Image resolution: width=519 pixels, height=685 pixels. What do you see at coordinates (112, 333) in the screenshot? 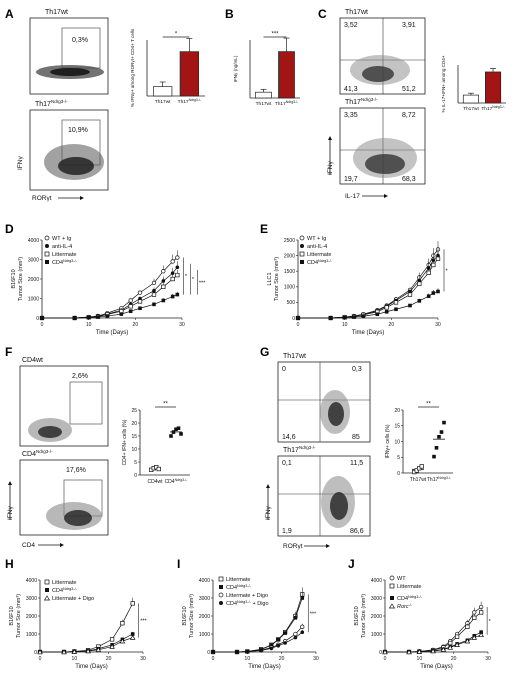
I see `d-line-xlabel: Time (Days)` at bounding box center [112, 333].